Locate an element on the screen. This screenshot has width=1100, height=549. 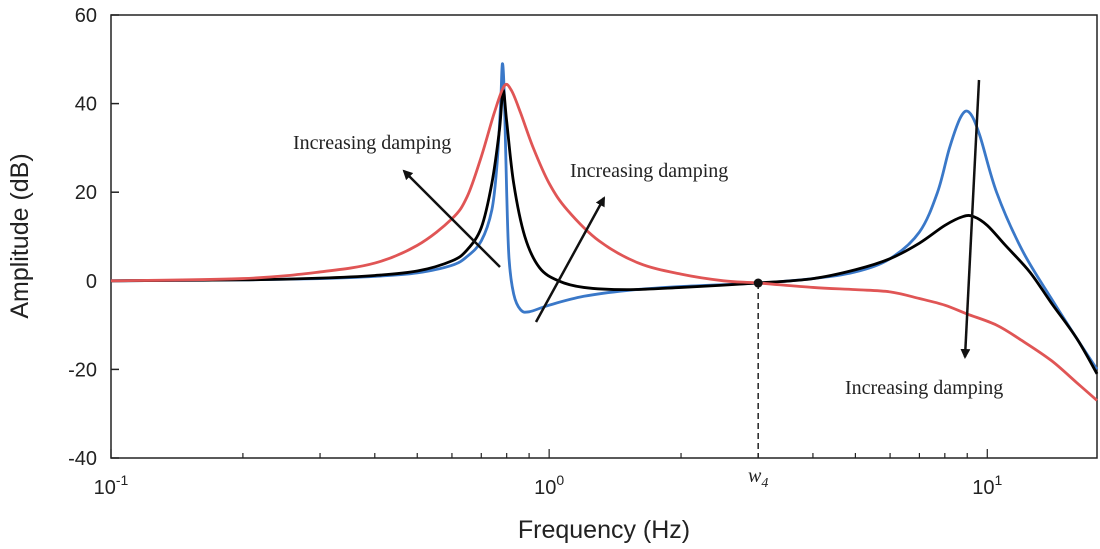
x-tick-label: 10¹ is located at coordinates (987, 485).